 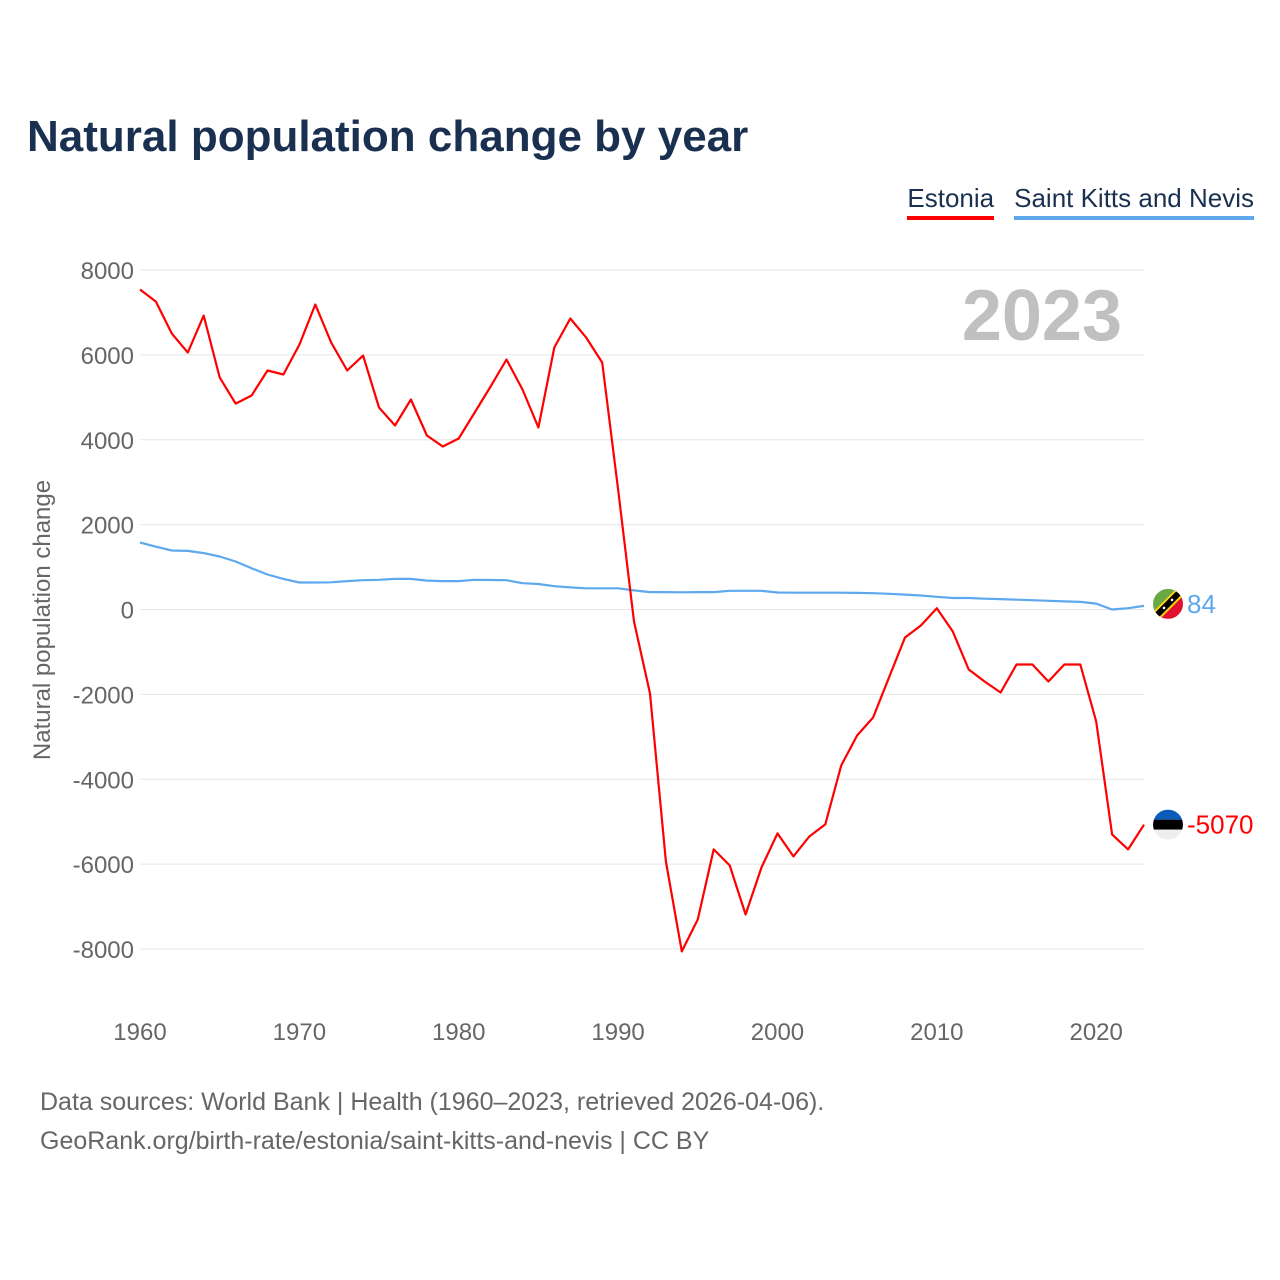 I want to click on x-tick-label: 1990, so click(x=617, y=1032).